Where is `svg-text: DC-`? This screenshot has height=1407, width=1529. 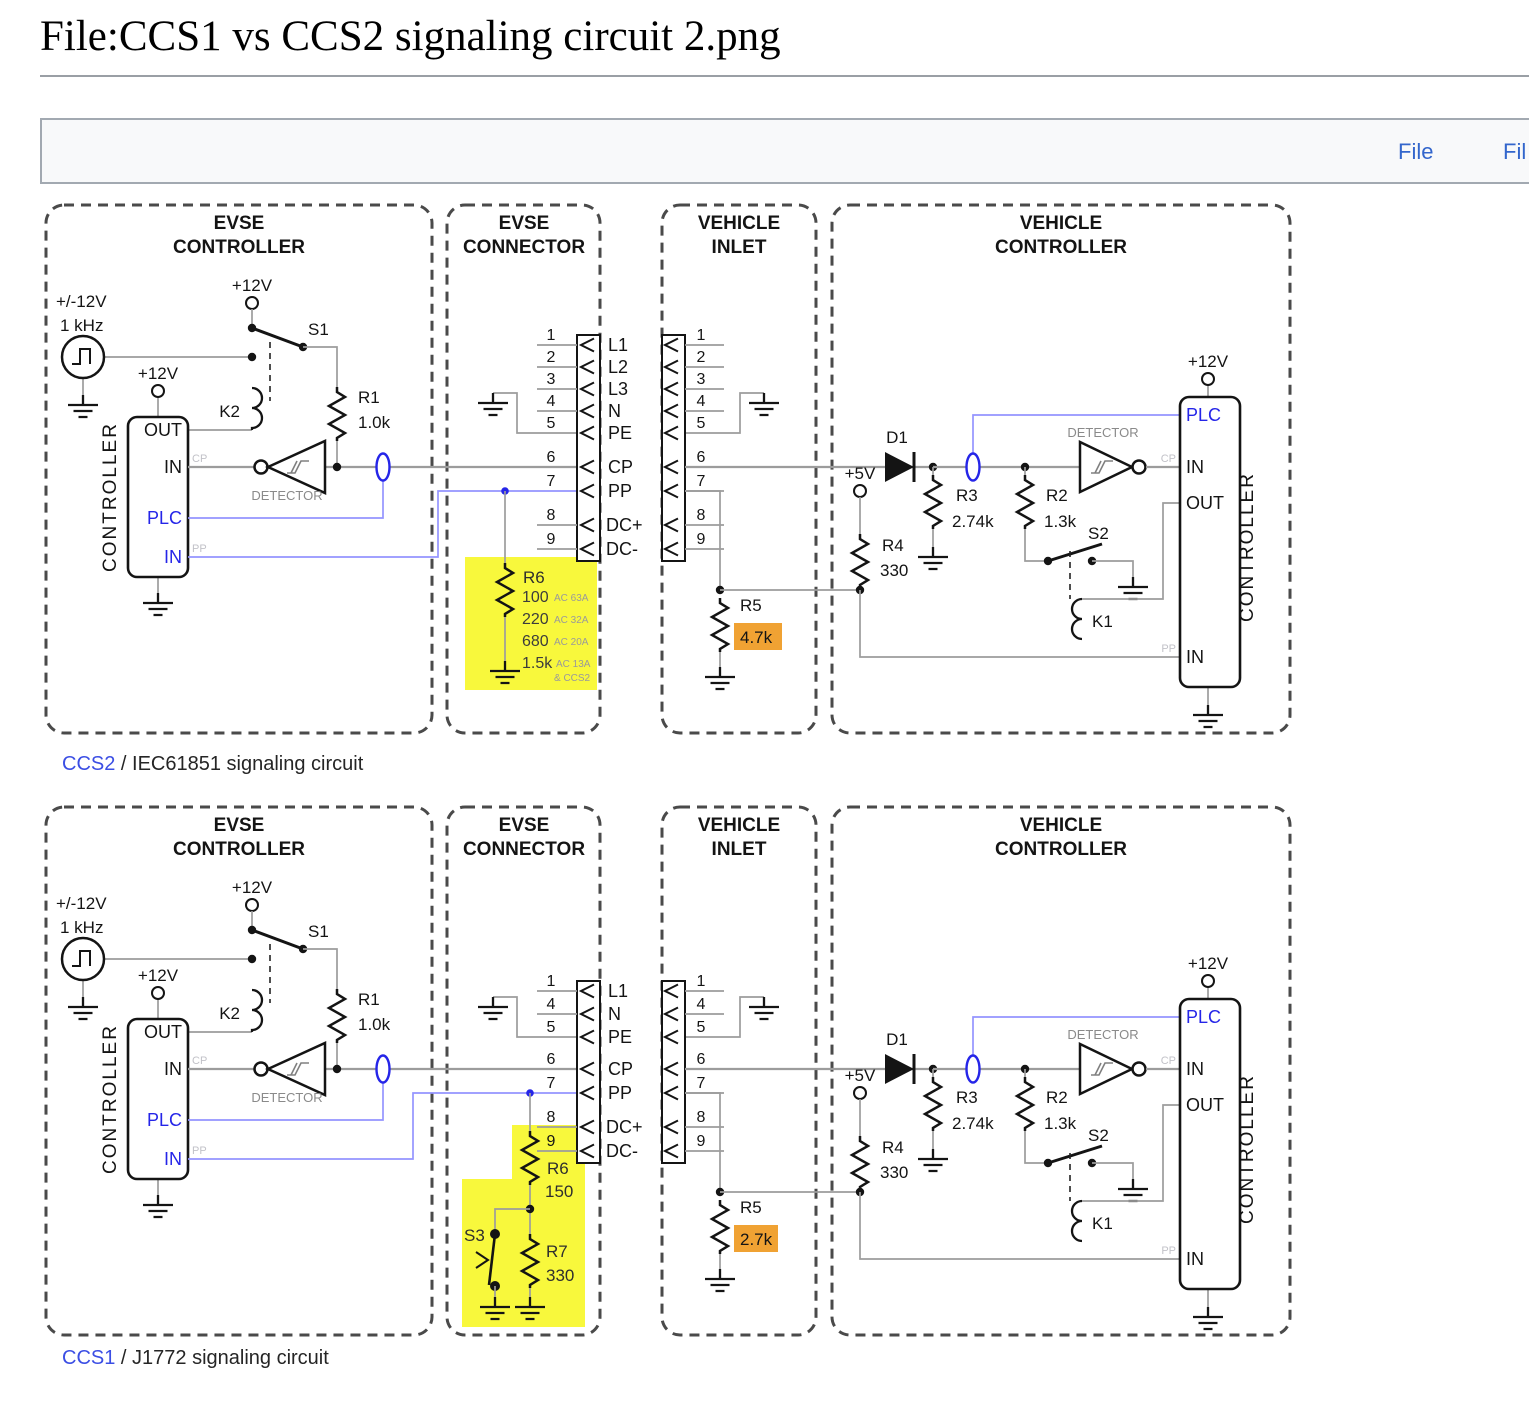 svg-text: DC- is located at coordinates (622, 549).